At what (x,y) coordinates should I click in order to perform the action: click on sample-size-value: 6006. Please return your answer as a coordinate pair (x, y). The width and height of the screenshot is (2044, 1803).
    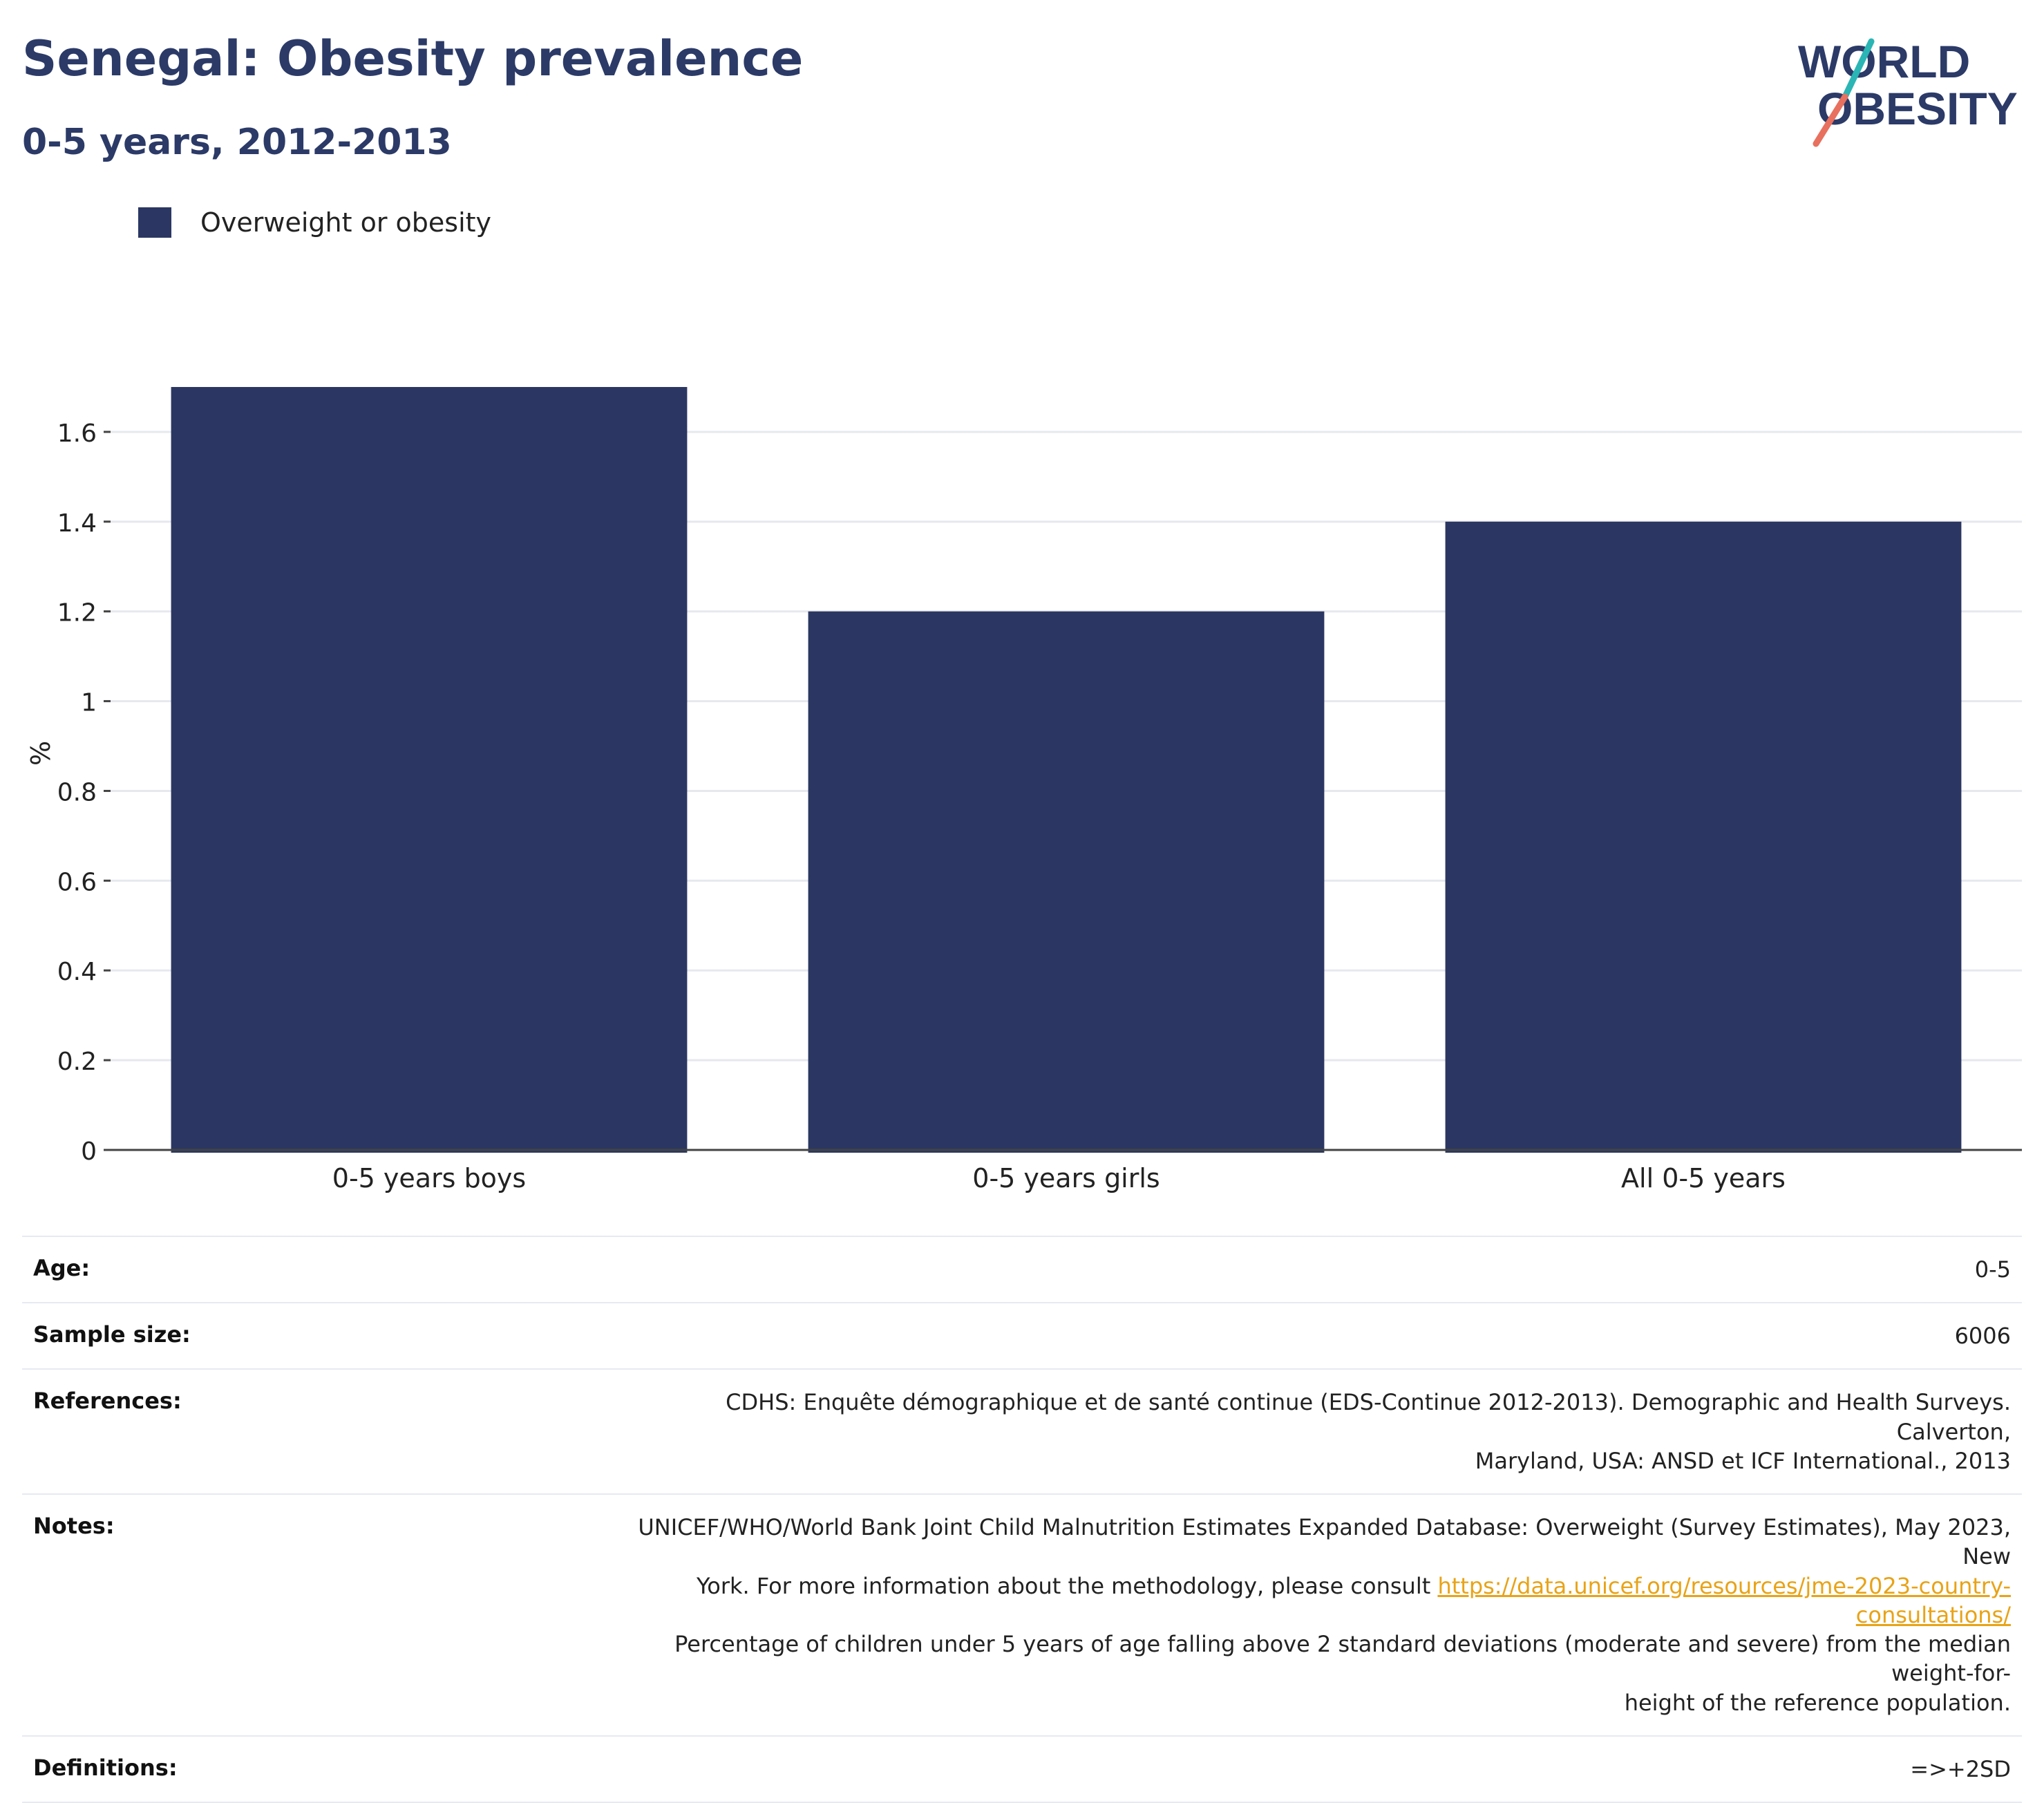
    Looking at the image, I should click on (1982, 1336).